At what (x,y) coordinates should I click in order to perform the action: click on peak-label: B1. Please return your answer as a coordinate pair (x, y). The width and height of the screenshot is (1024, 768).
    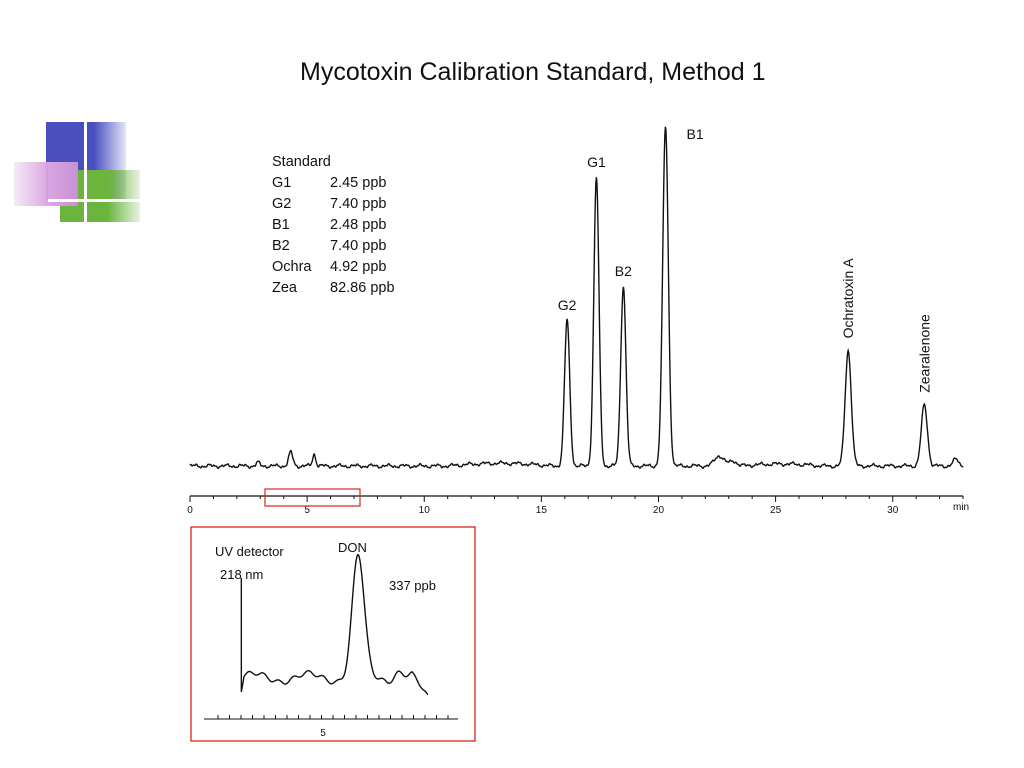
    Looking at the image, I should click on (695, 134).